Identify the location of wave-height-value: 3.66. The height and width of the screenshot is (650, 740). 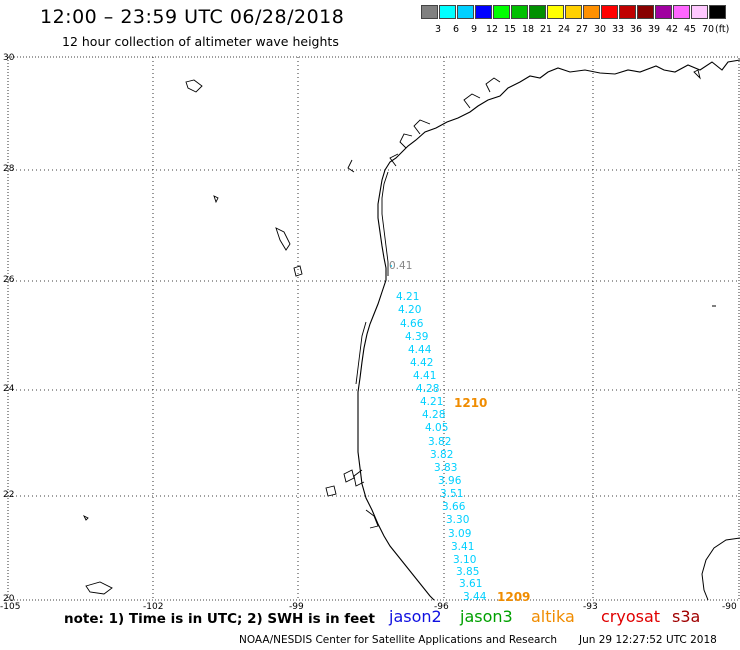
(454, 507).